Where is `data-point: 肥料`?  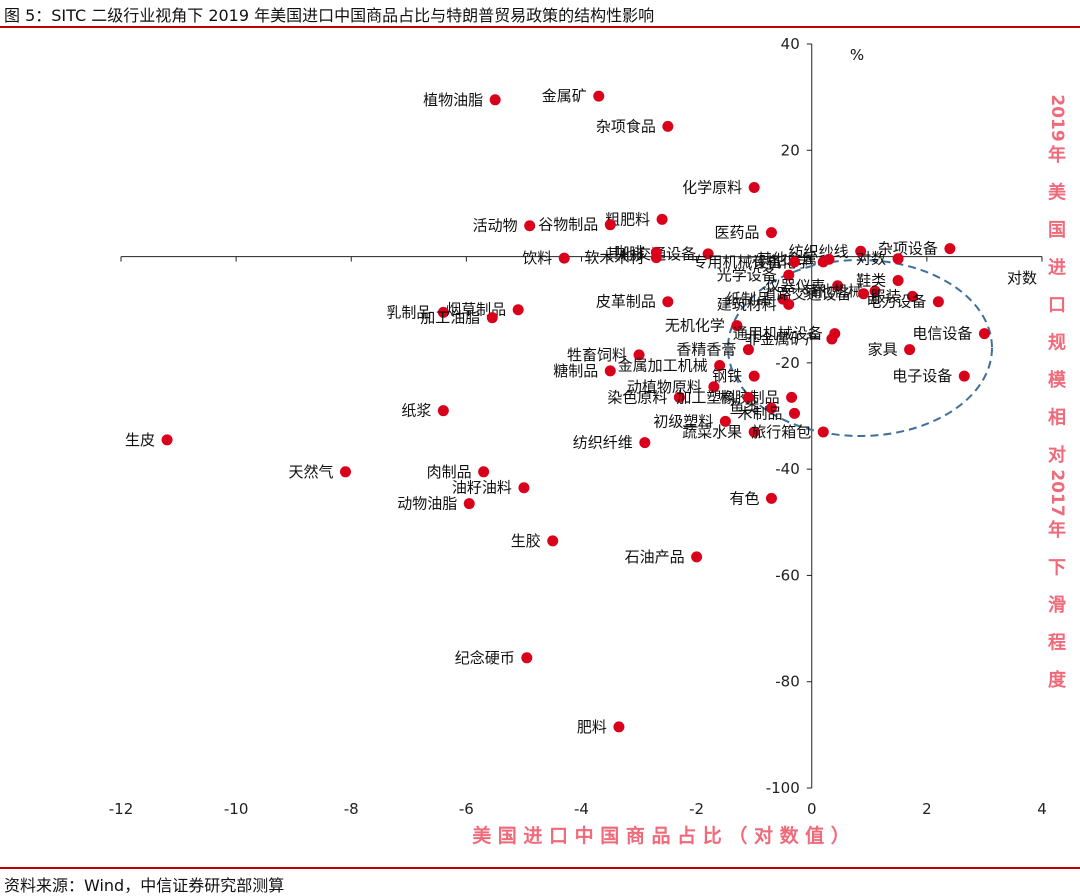
data-point: 肥料 is located at coordinates (601, 727).